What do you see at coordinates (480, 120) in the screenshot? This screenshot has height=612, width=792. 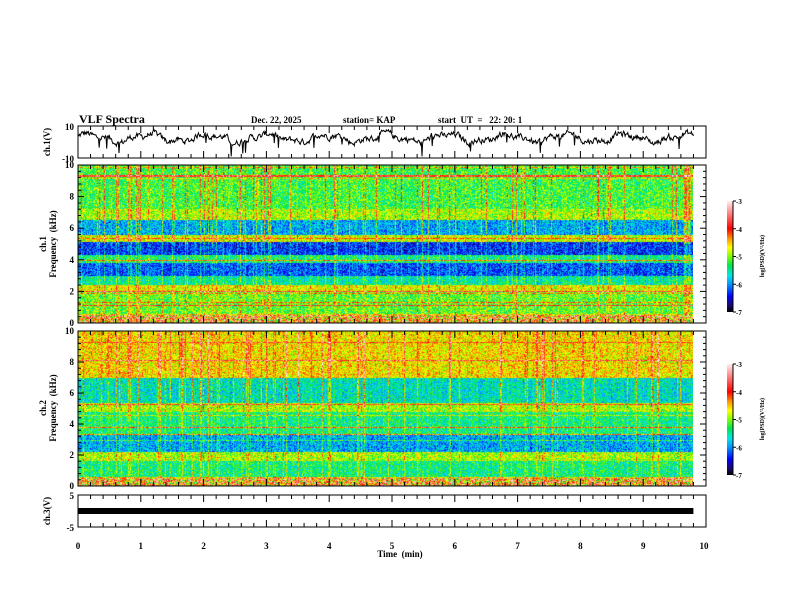 I see `start-time-label: start UT = 22: 20: 1` at bounding box center [480, 120].